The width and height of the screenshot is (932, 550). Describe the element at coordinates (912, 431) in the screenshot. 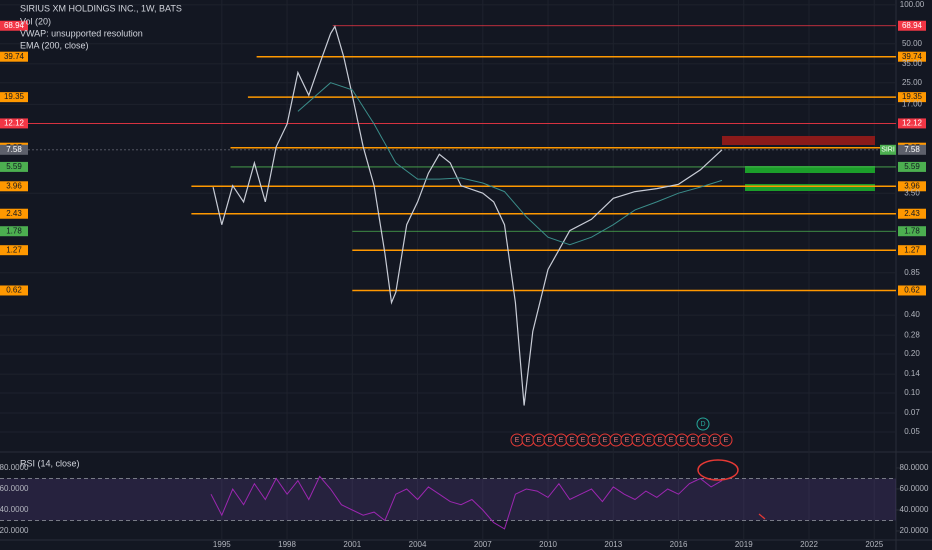

I see `y-tick-label: 0.05` at that location.